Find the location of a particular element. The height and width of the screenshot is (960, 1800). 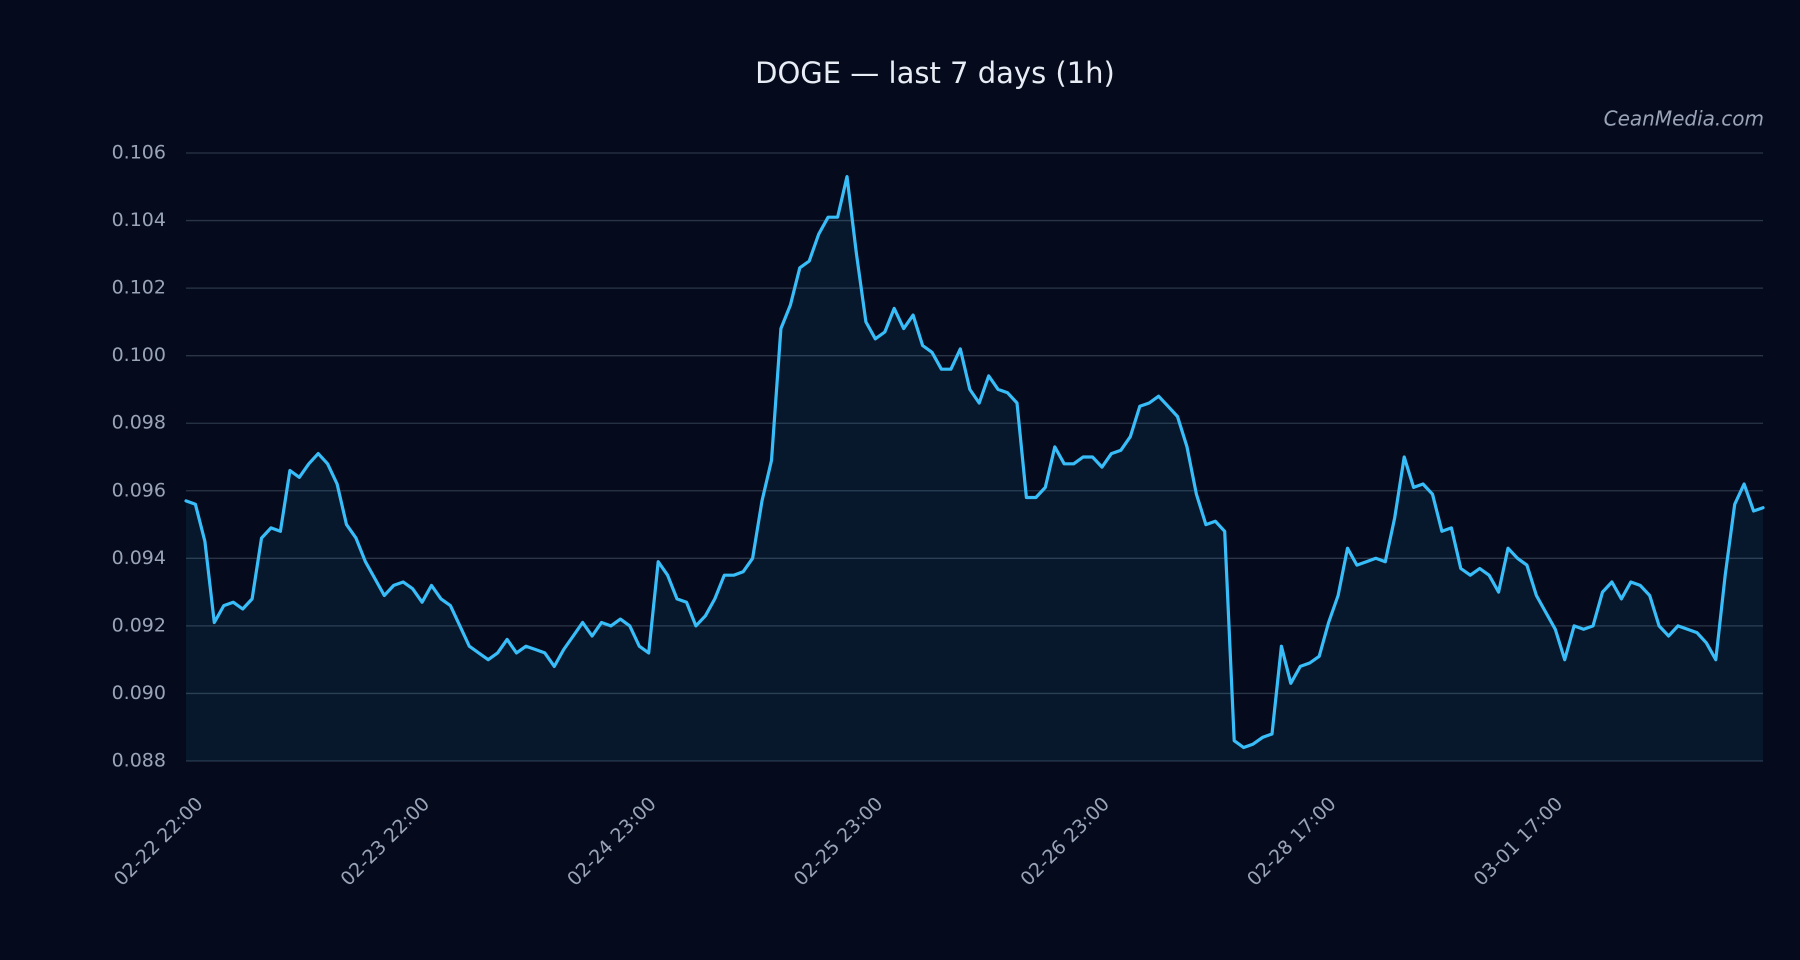

y-tick-label: 0.098 is located at coordinates (139, 423).